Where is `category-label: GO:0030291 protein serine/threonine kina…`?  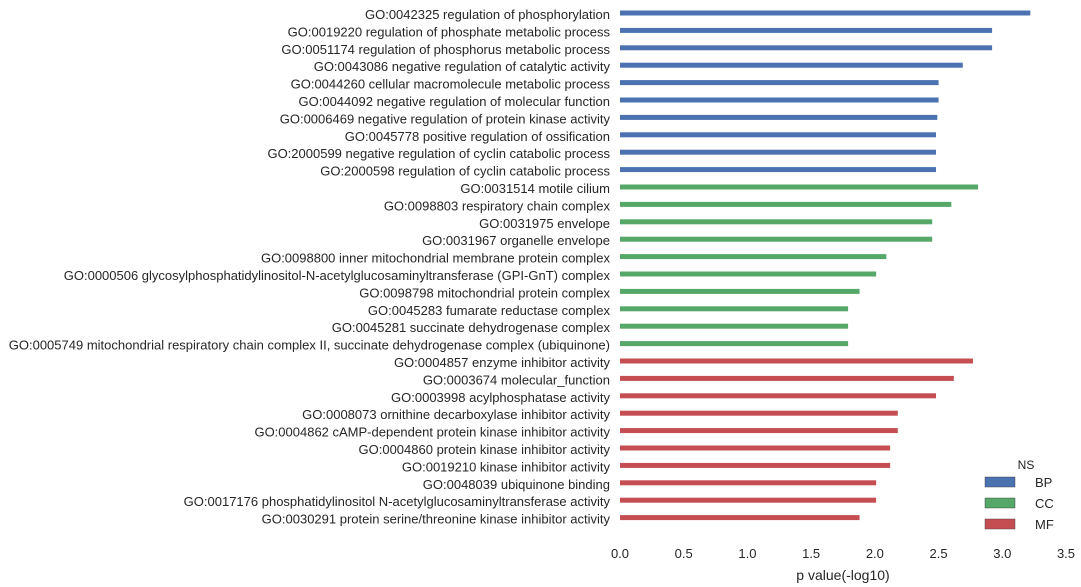 category-label: GO:0030291 protein serine/threonine kina… is located at coordinates (436, 519).